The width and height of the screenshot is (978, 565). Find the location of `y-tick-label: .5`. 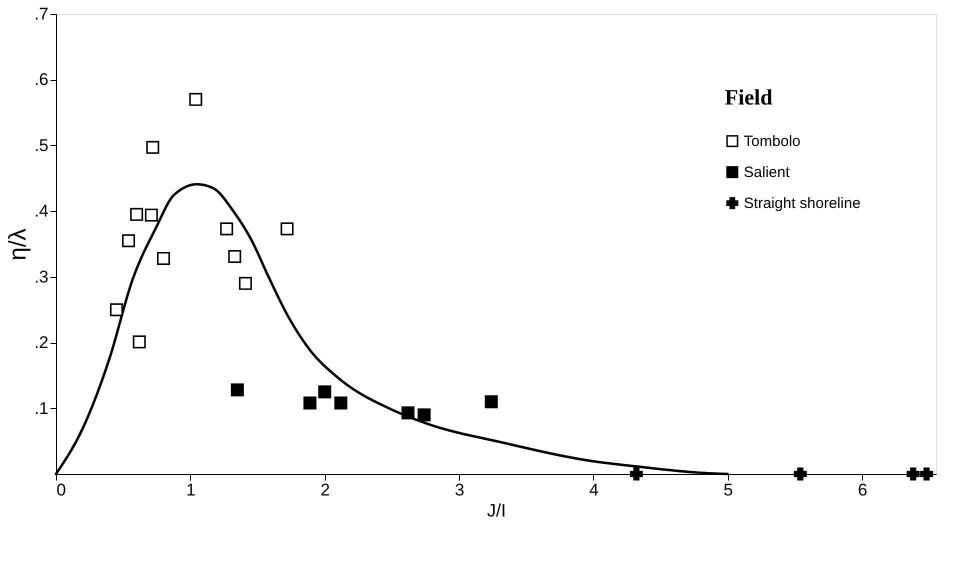

y-tick-label: .5 is located at coordinates (41, 145).